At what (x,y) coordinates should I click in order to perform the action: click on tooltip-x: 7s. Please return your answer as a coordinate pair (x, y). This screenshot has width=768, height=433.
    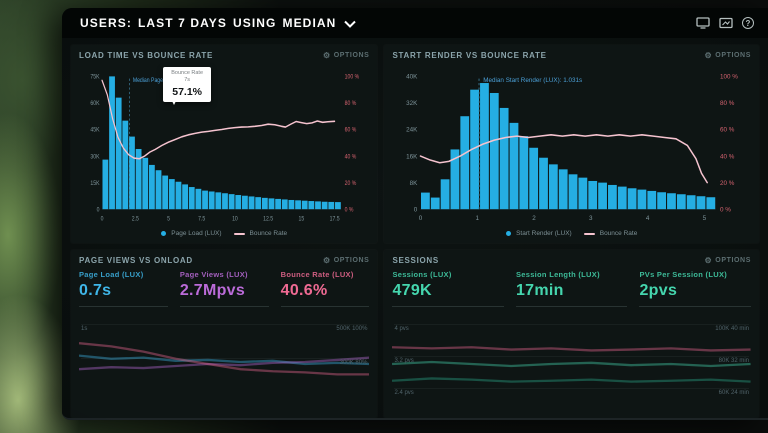
    Looking at the image, I should click on (187, 80).